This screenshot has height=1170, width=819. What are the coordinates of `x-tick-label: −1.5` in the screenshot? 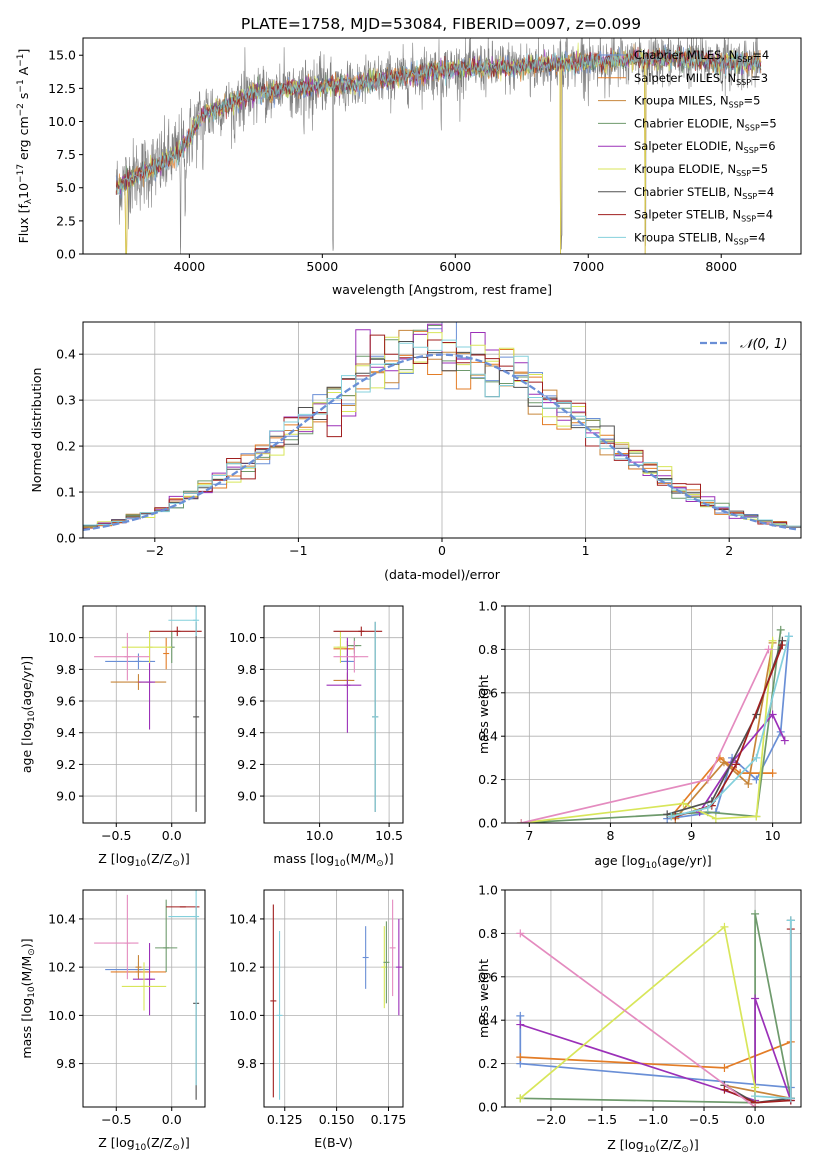 It's located at (602, 1119).